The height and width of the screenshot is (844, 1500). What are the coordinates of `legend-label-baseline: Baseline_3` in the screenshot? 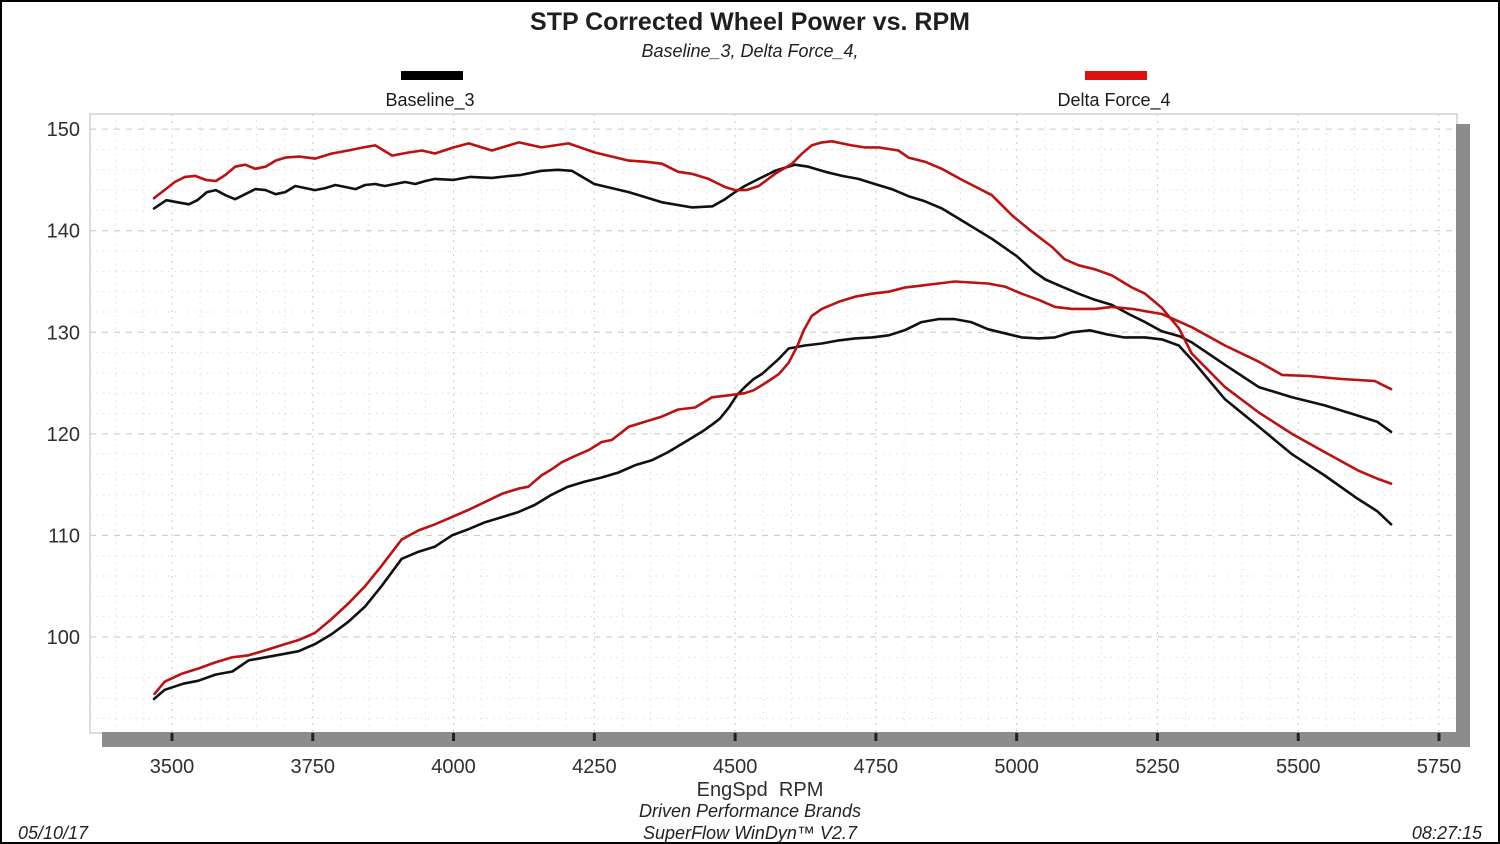 It's located at (429, 100).